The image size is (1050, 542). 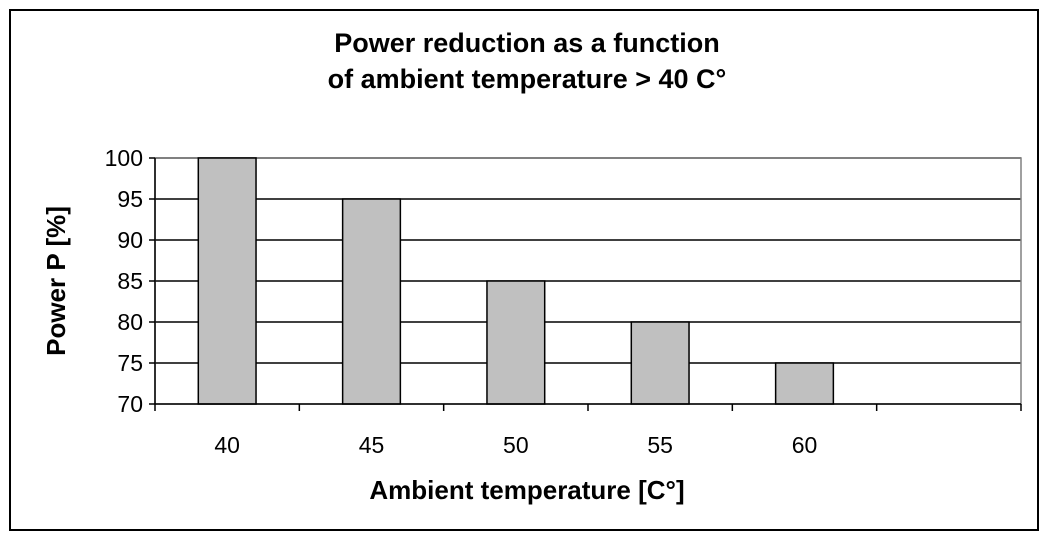 What do you see at coordinates (805, 445) in the screenshot?
I see `x-tick-label-60: 60` at bounding box center [805, 445].